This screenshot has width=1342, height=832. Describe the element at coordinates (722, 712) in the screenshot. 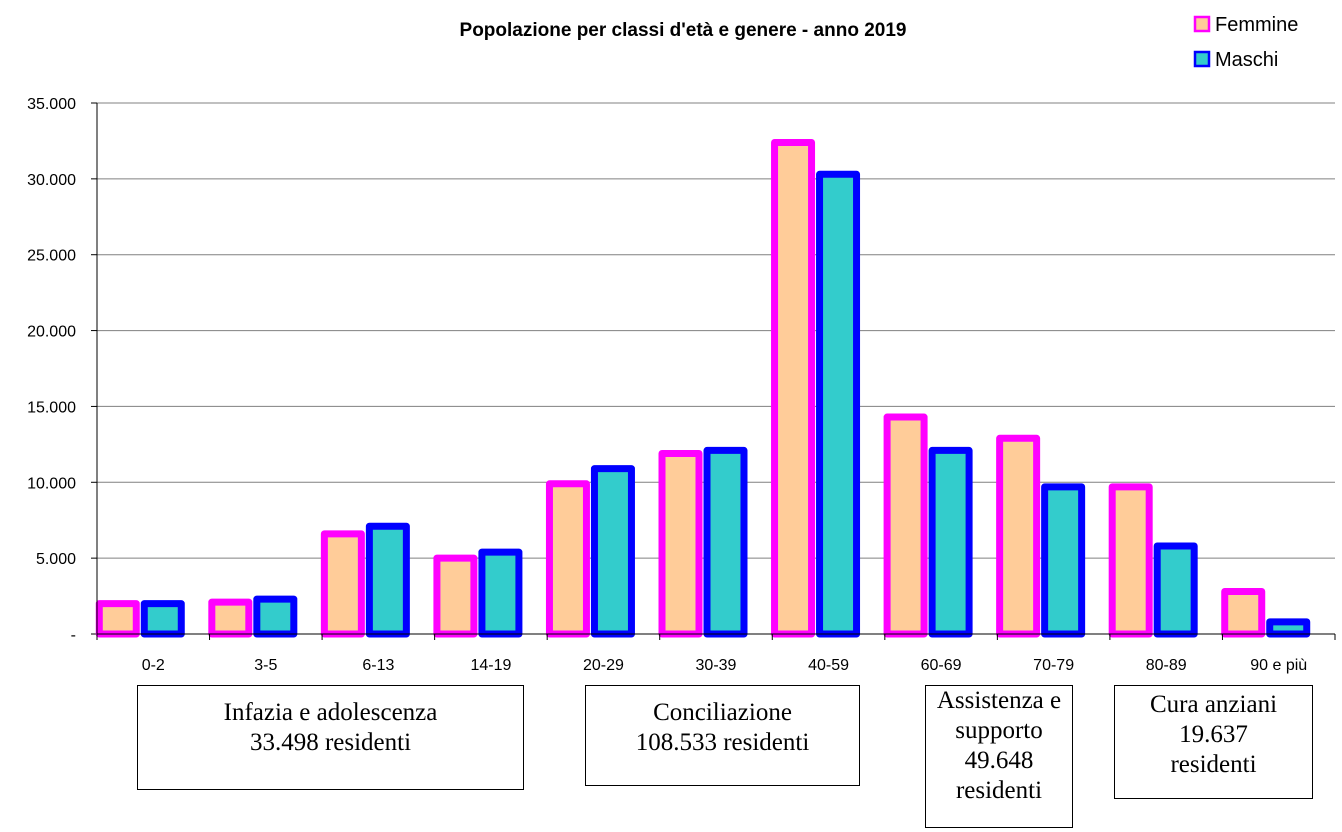

I see `annotation-conciliazione-line-1: Conciliazione` at that location.